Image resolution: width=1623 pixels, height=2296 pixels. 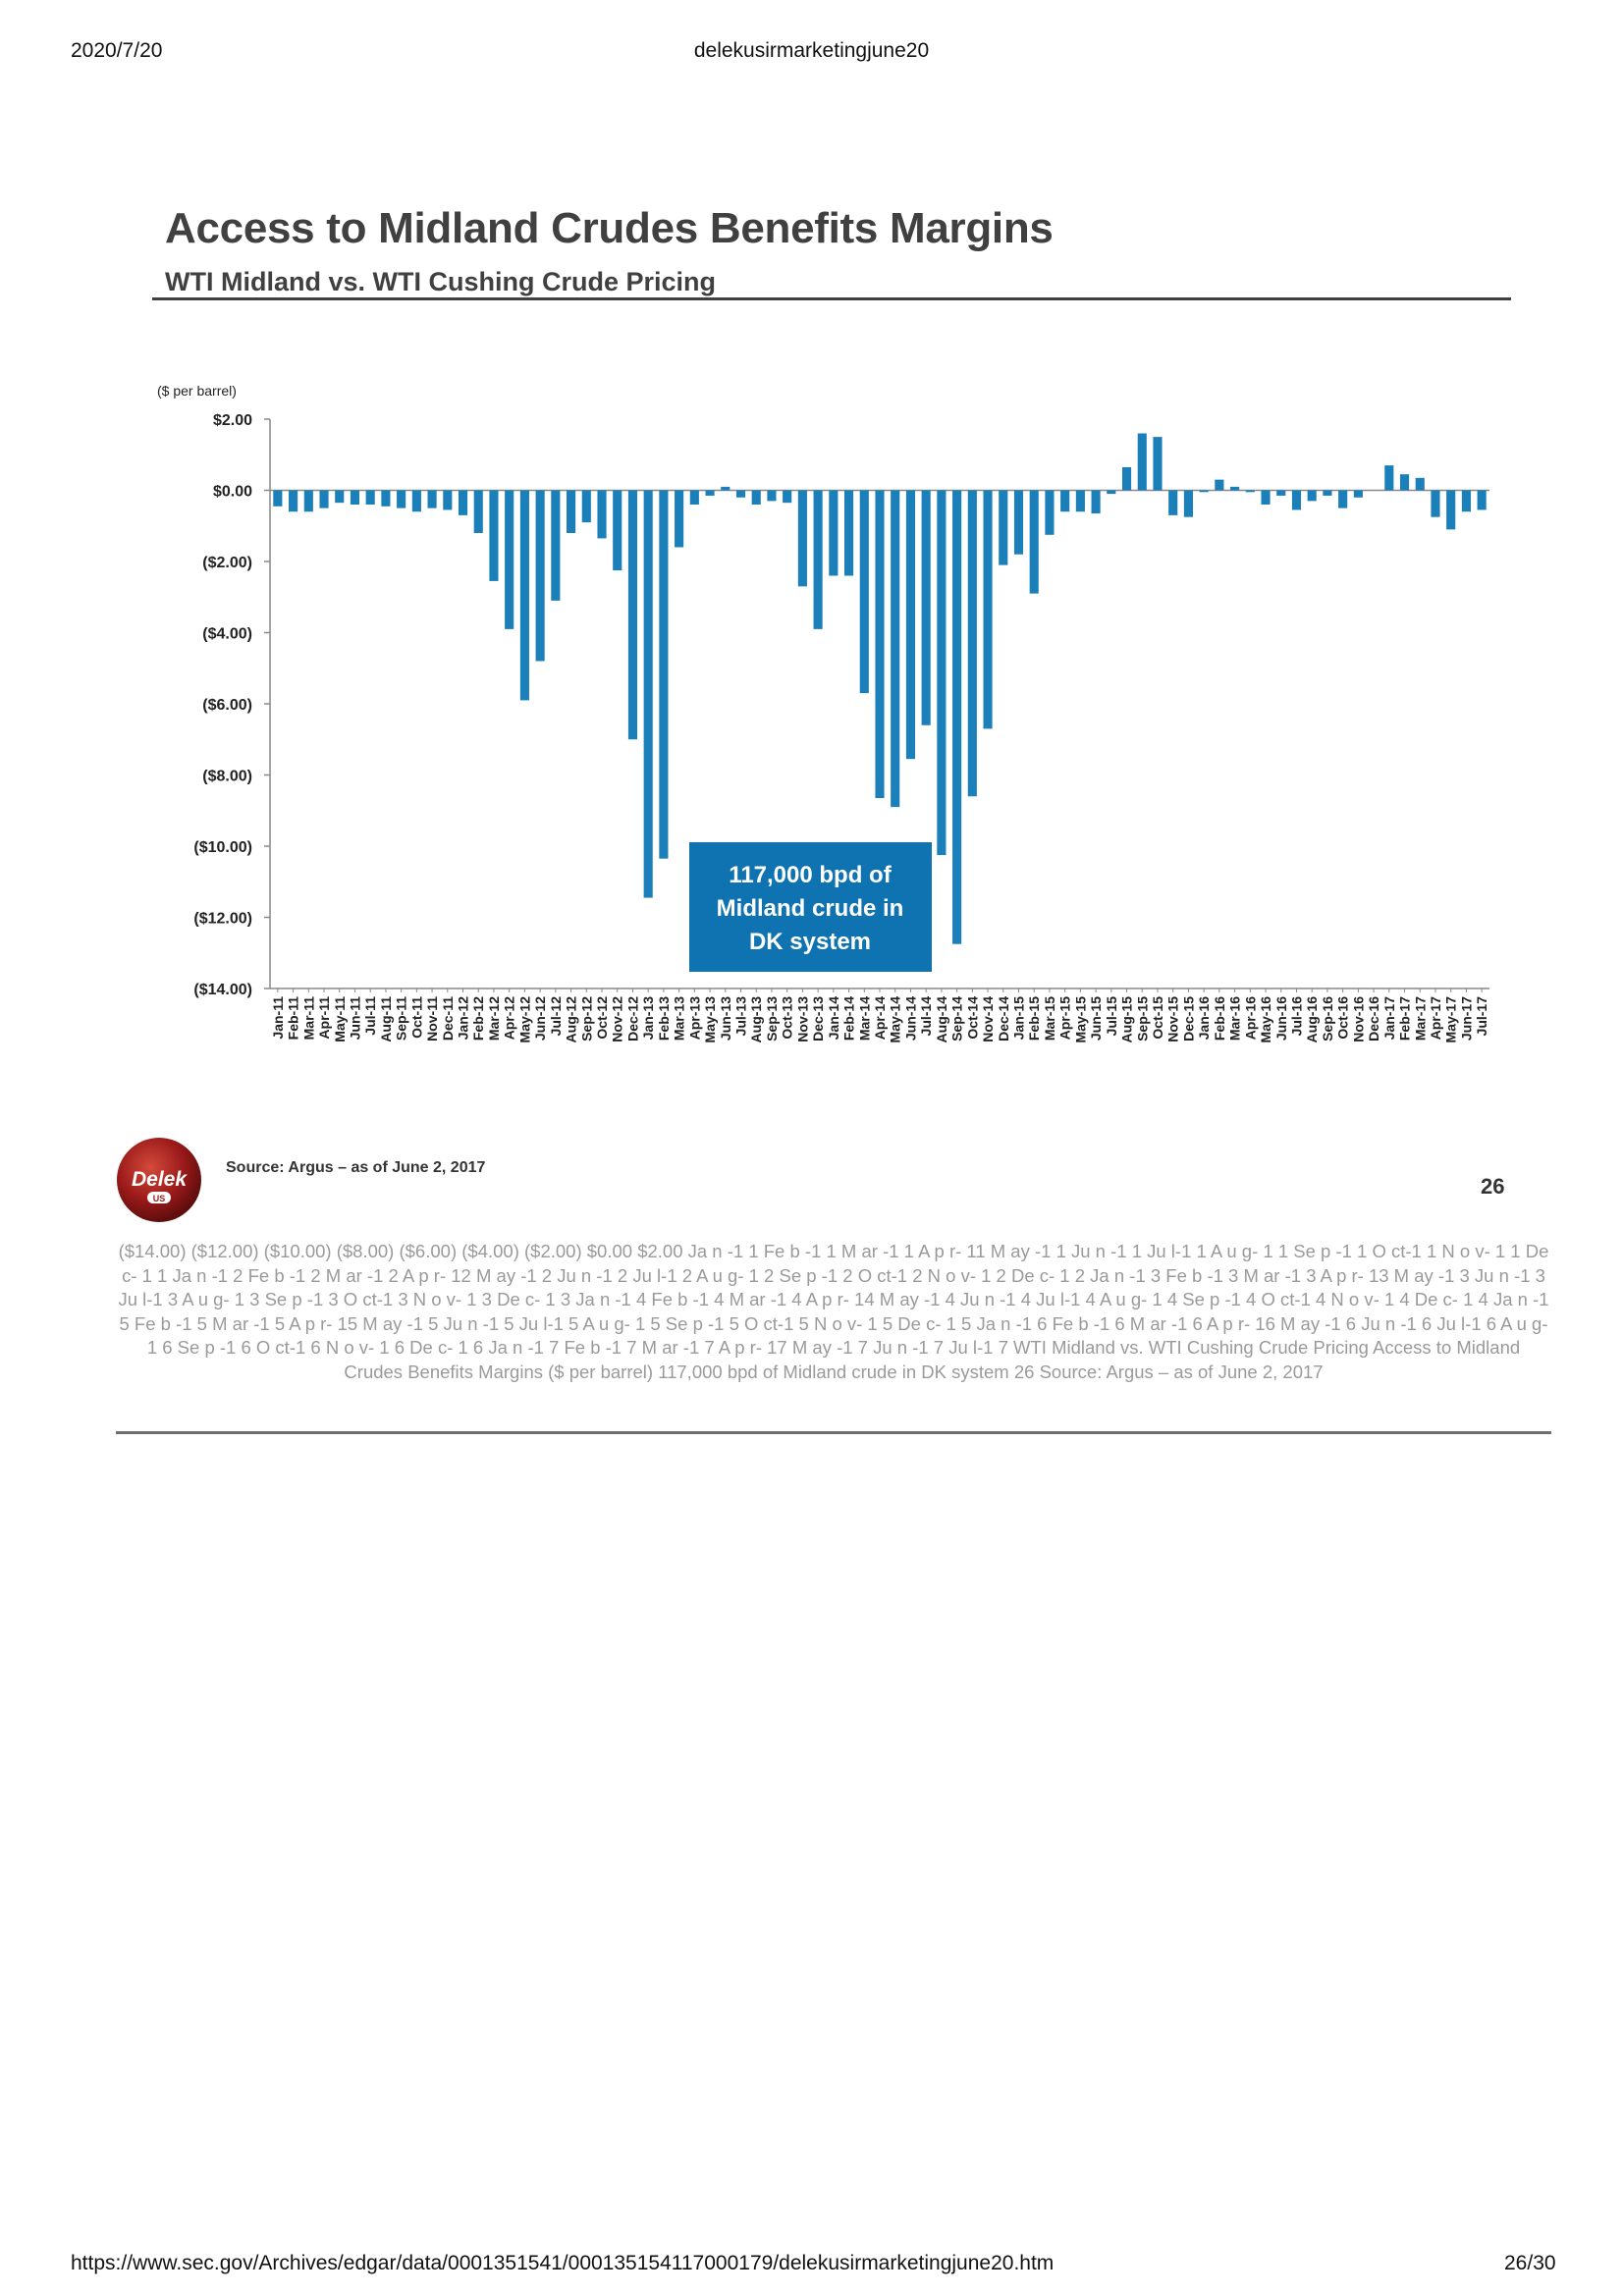 I want to click on x-tick-label: Sep-13, so click(x=772, y=1018).